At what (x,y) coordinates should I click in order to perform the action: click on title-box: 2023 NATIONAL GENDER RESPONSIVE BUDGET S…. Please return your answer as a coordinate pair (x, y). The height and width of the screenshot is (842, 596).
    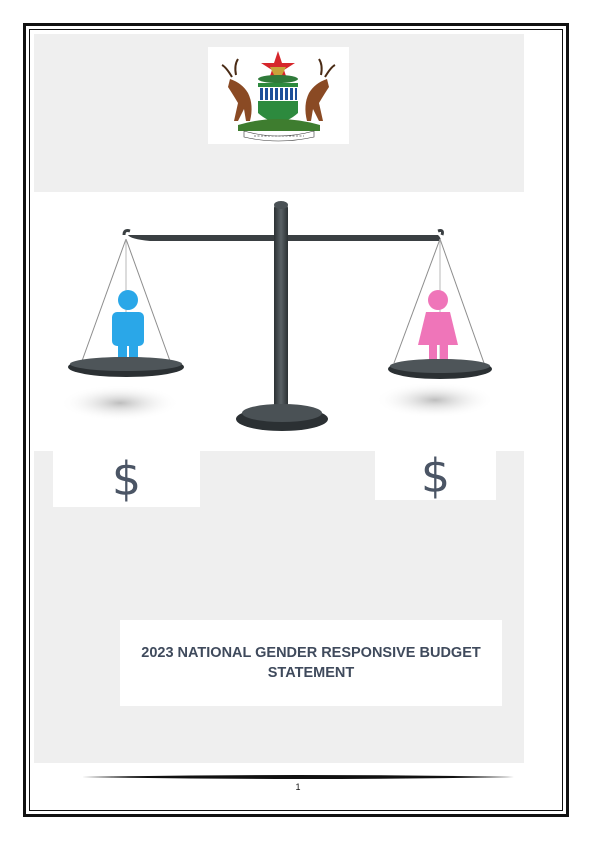
    Looking at the image, I should click on (311, 663).